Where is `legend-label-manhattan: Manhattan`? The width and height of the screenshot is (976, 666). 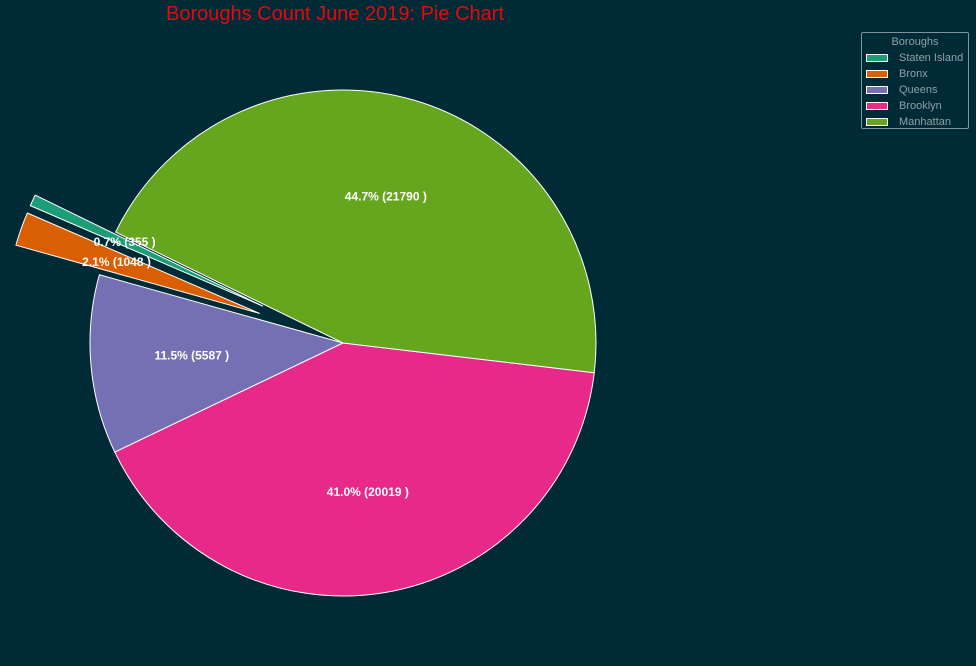
legend-label-manhattan: Manhattan is located at coordinates (925, 122).